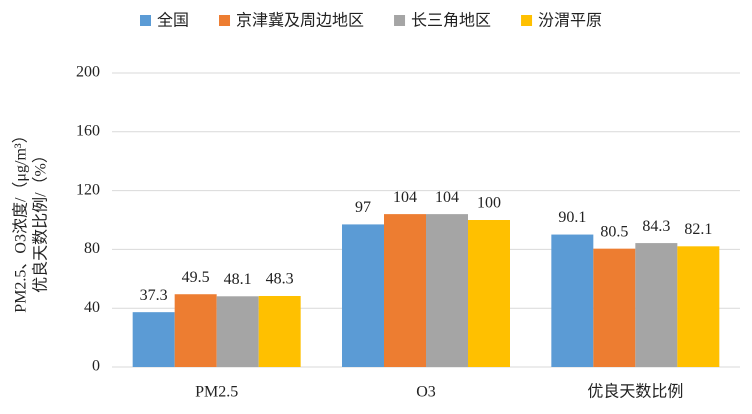 The height and width of the screenshot is (414, 752). I want to click on x-tick-label: 优良天数比例, so click(635, 392).